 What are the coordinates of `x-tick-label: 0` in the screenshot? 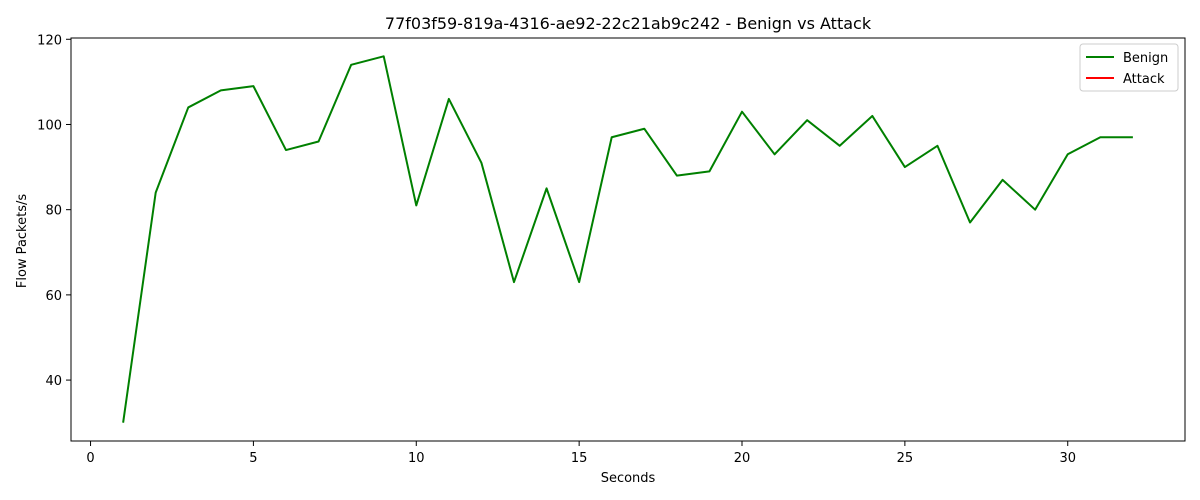 It's located at (90, 458).